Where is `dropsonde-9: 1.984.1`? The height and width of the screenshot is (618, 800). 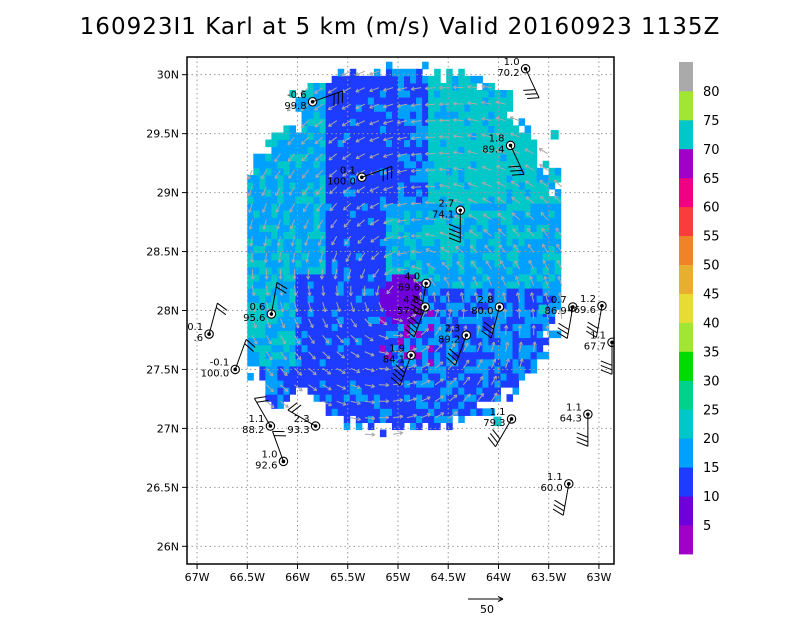
dropsonde-9: 1.984.1 is located at coordinates (399, 364).